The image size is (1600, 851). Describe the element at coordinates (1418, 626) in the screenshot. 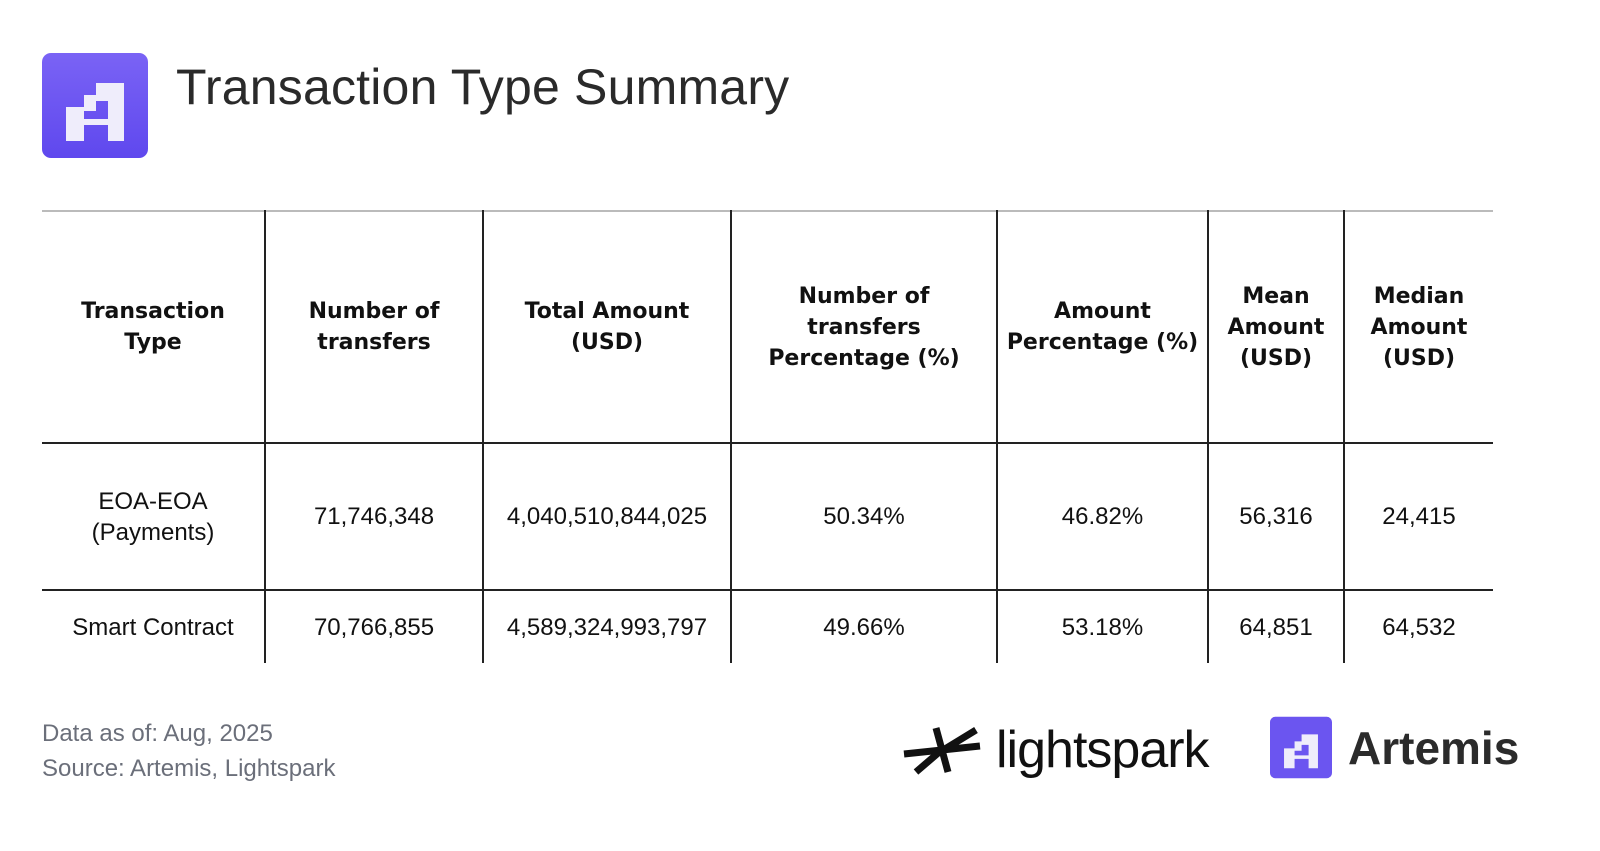

I see `table-cell: 64,532` at that location.